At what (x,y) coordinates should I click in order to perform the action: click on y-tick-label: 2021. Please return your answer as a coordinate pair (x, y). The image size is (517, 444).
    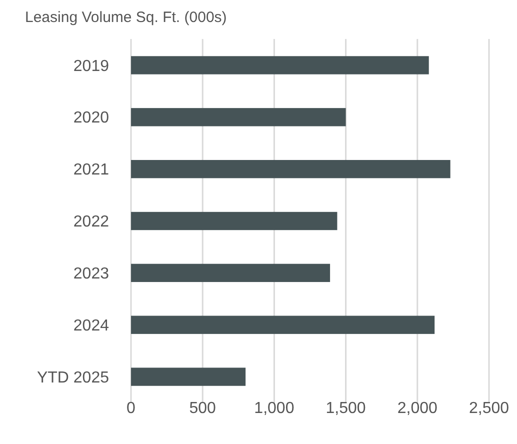
    Looking at the image, I should click on (91, 170).